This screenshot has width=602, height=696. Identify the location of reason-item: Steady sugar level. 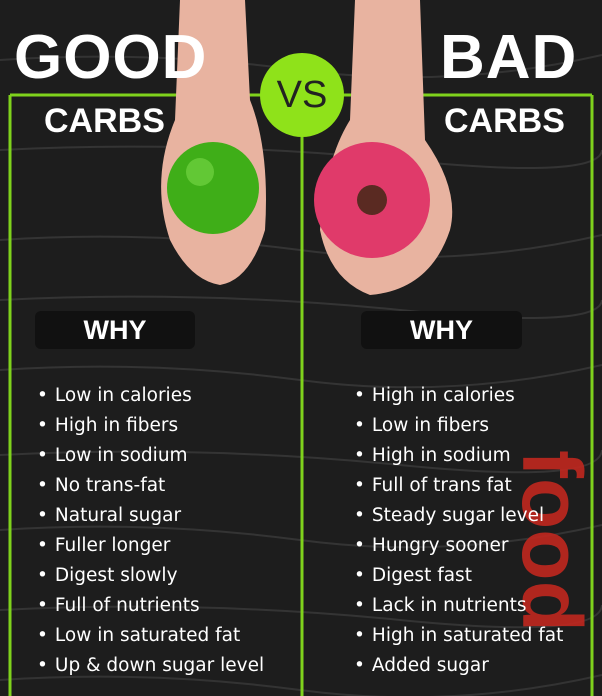
(449, 515).